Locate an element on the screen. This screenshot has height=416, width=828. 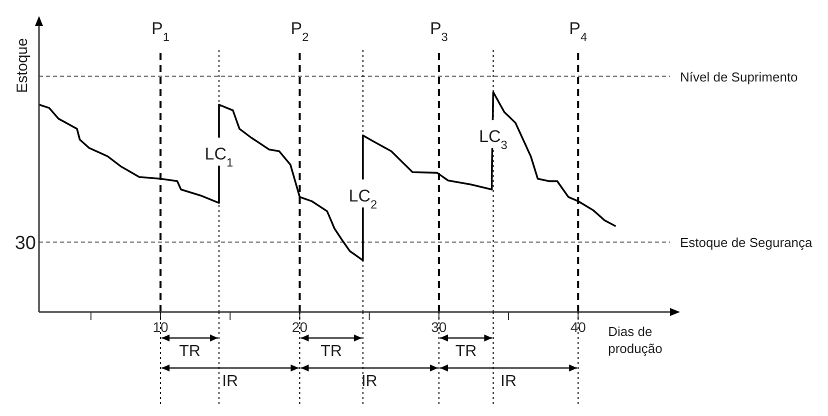
x-axis-title: Dias de produção is located at coordinates (635, 340).